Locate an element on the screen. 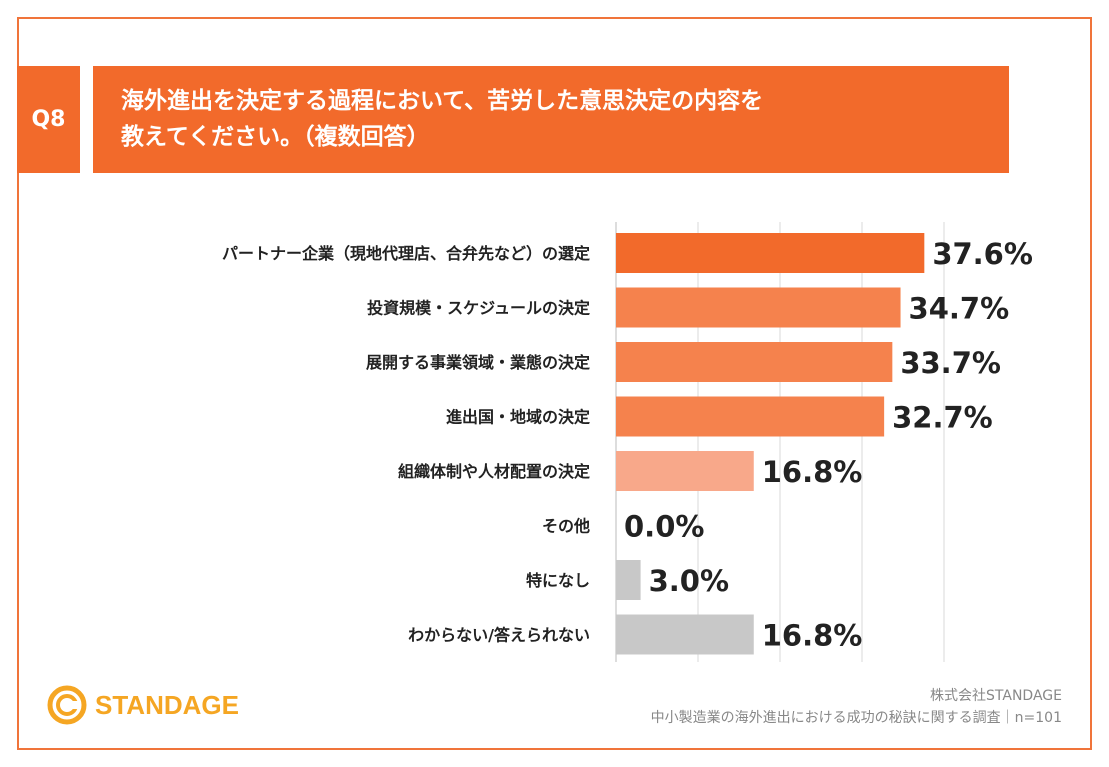  credit-company: 株式会社STANDAGE is located at coordinates (996, 696).